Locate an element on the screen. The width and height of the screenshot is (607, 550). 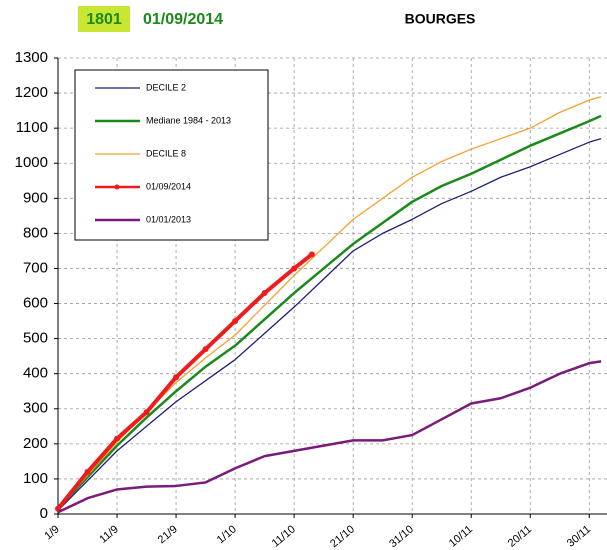
y-tick-label: 100 is located at coordinates (35, 478).